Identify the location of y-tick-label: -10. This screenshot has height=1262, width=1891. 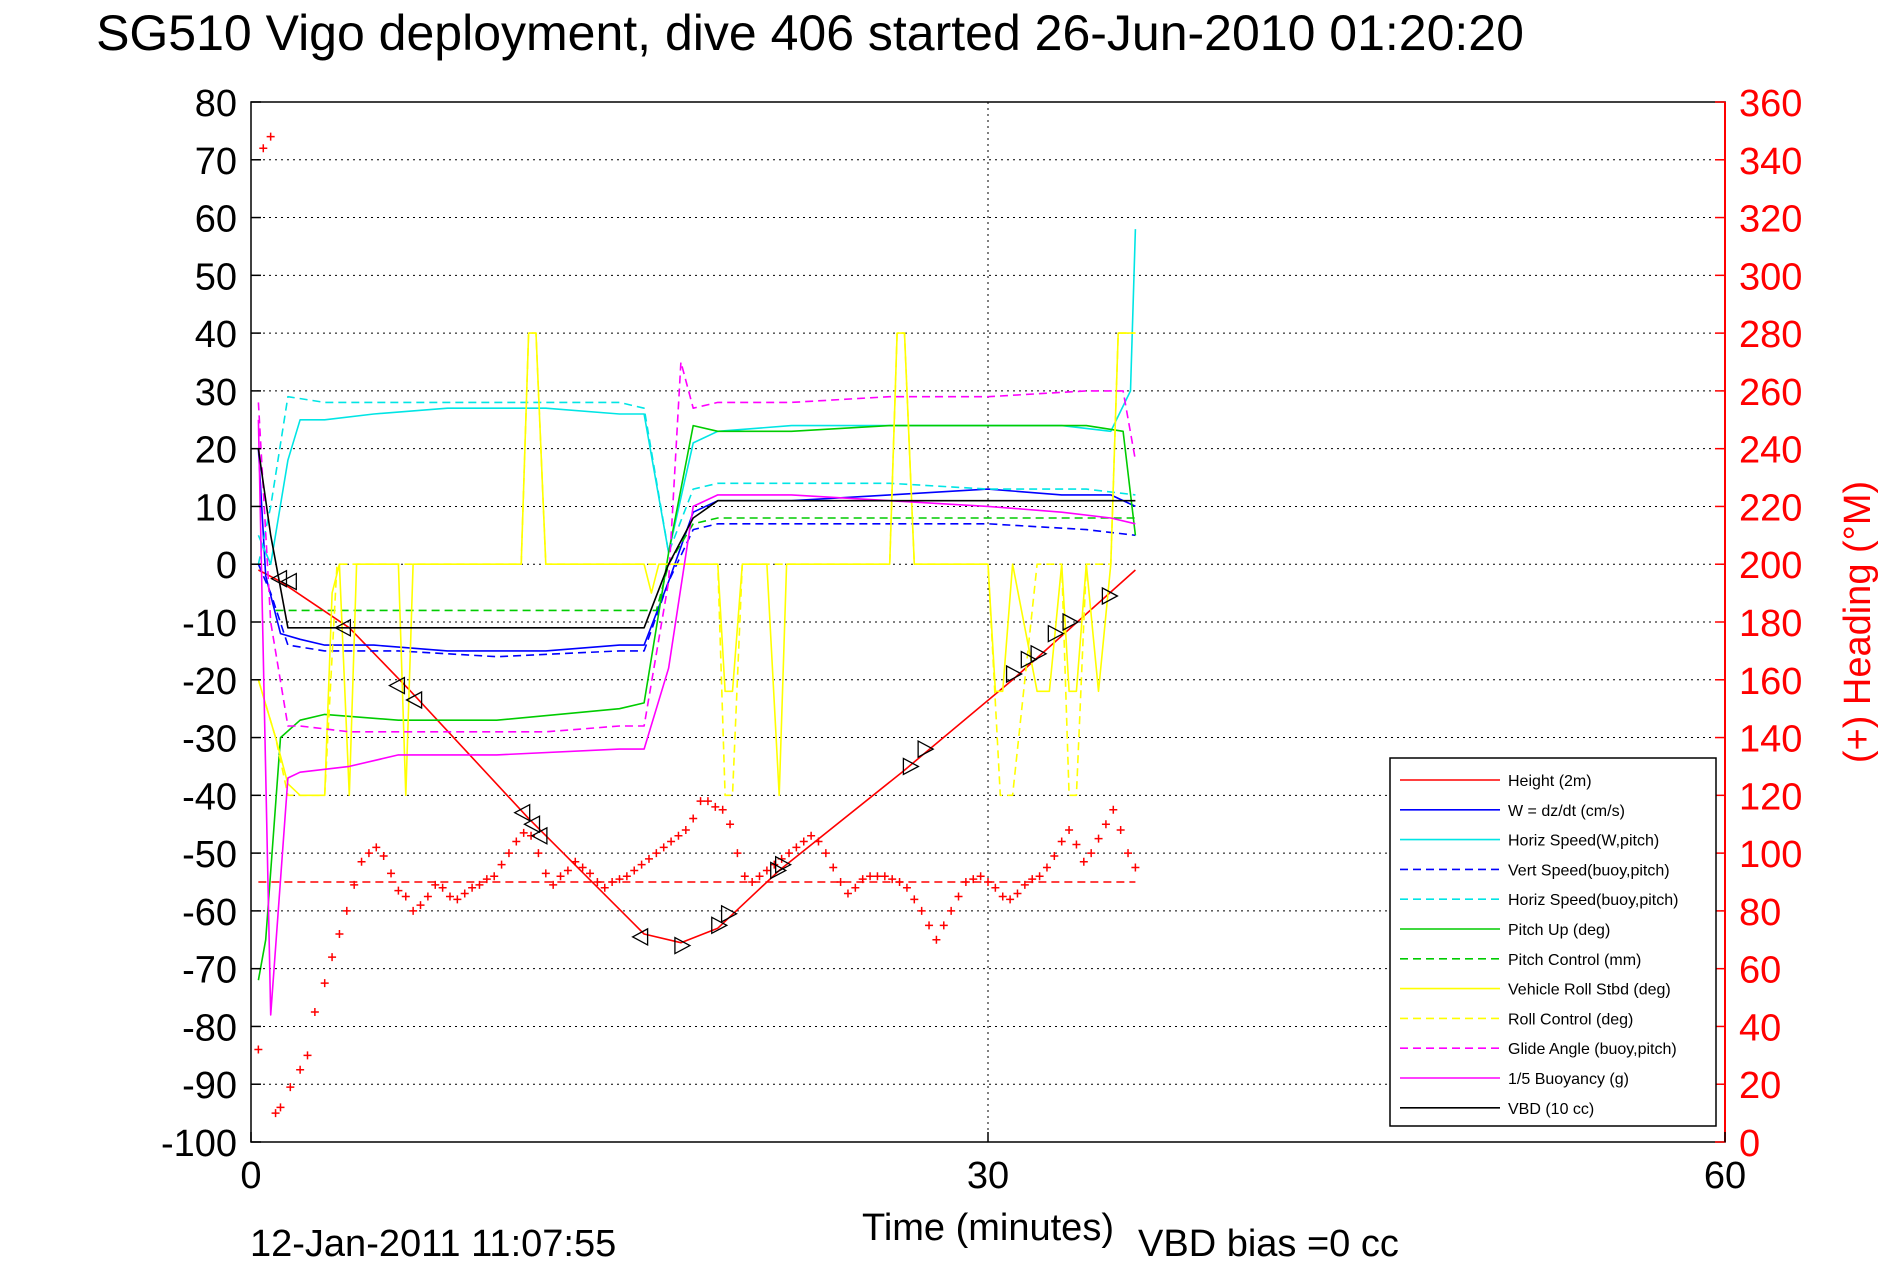
(209, 624).